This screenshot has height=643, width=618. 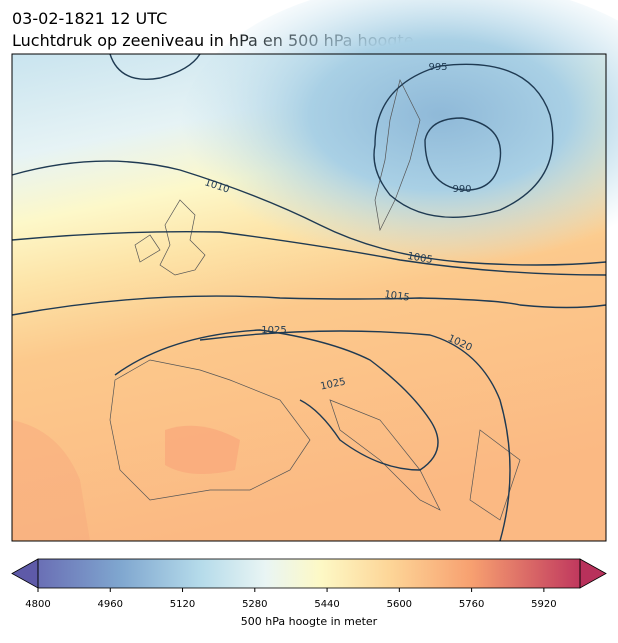 What do you see at coordinates (309, 621) in the screenshot?
I see `colorbar-label: 500 hPa hoogte in meter` at bounding box center [309, 621].